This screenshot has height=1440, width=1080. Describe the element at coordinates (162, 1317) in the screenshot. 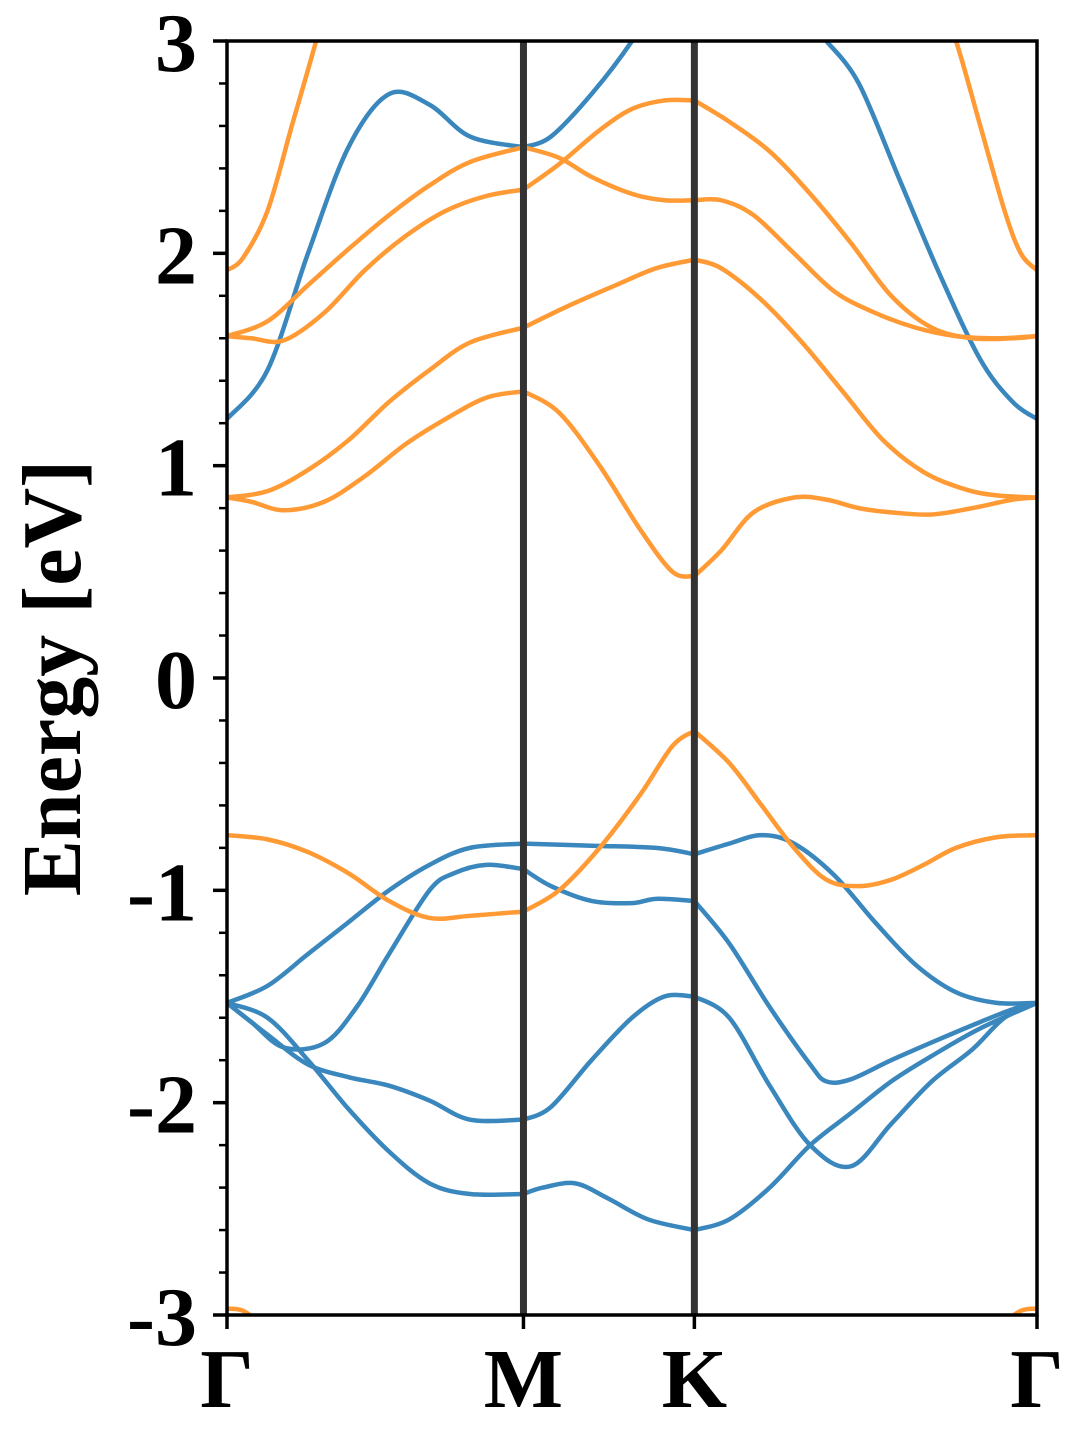

I see `y-tick-label: -3` at that location.